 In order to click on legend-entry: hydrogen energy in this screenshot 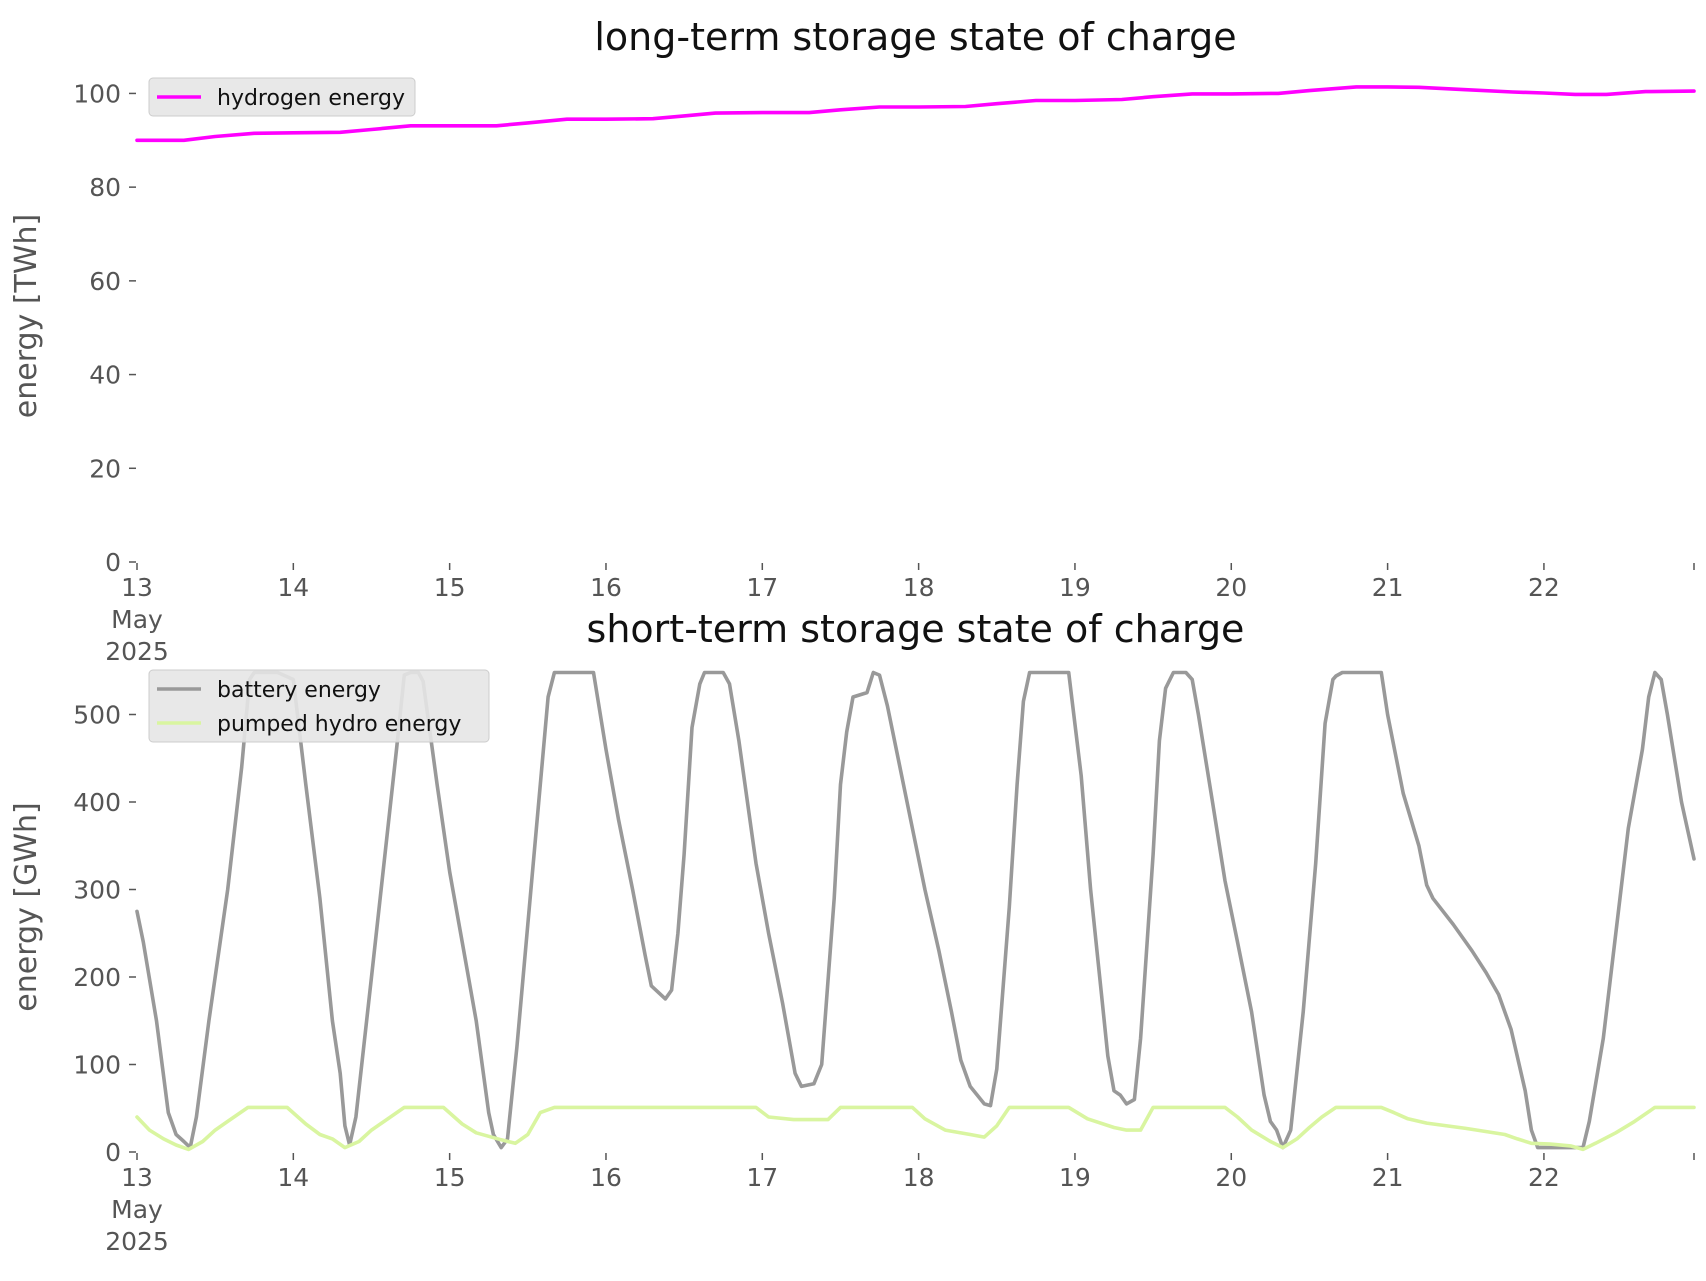, I will do `click(311, 98)`.